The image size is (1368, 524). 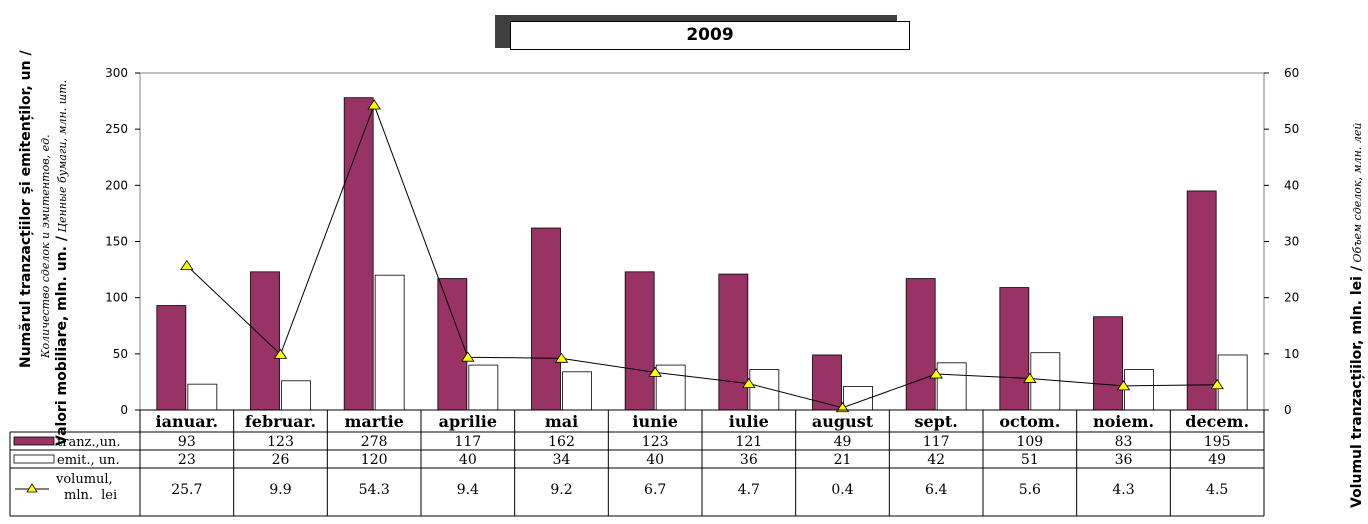 I want to click on table-value-tranz: 121, so click(x=748, y=442).